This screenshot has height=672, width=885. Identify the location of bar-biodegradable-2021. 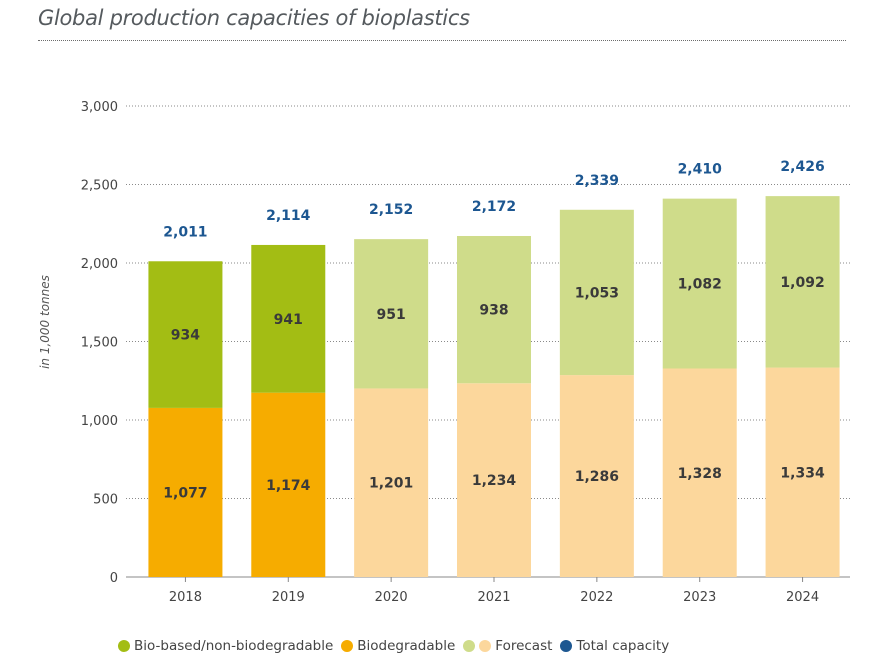
(494, 480).